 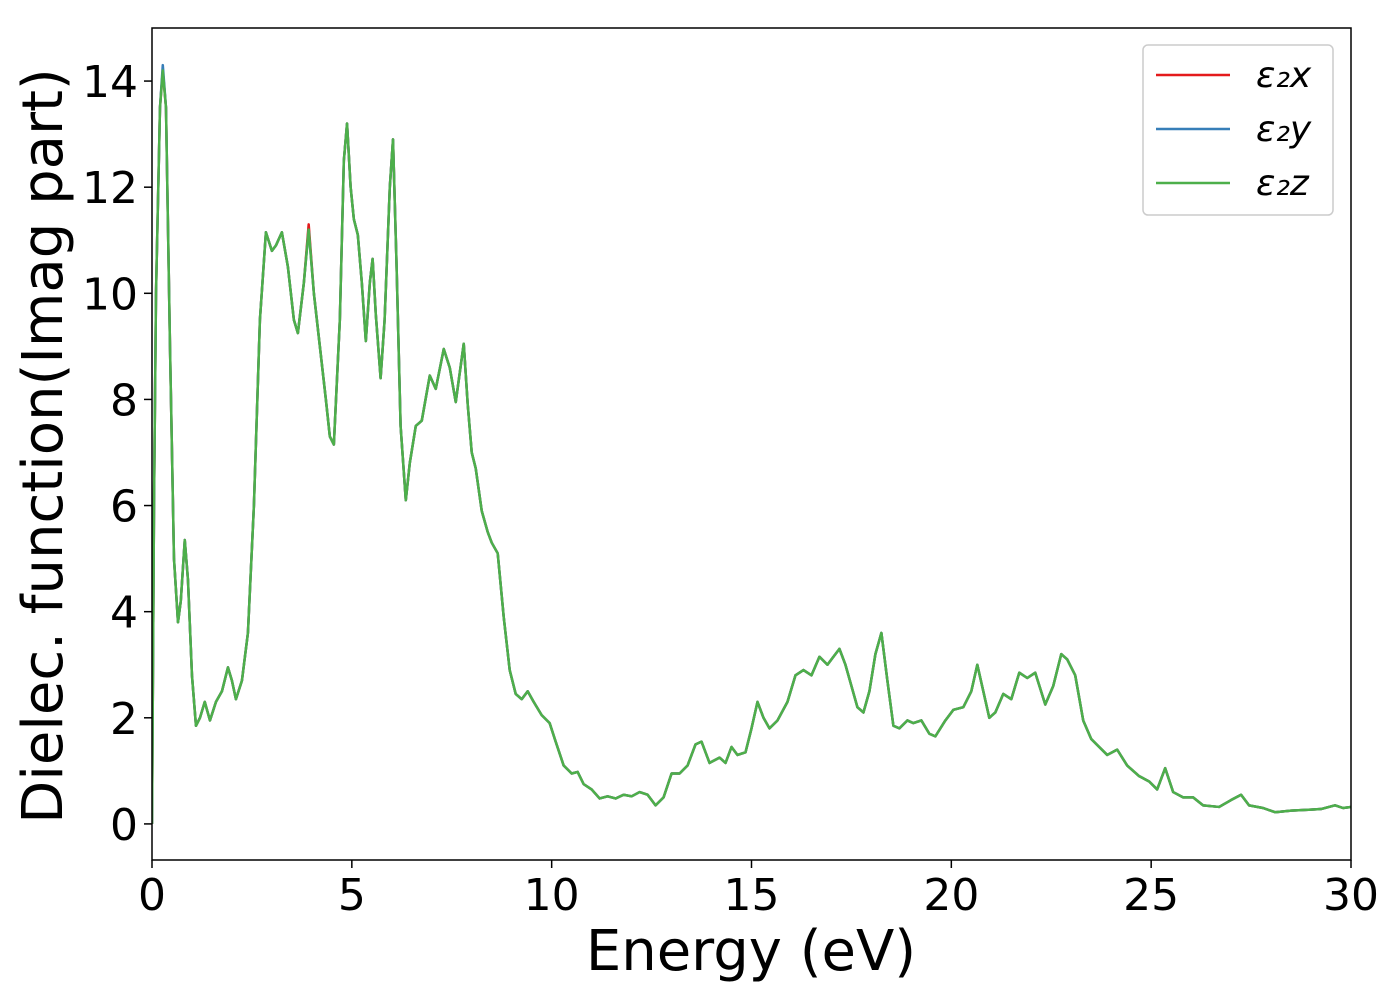 I want to click on x-tick-label: 0, so click(x=152, y=895).